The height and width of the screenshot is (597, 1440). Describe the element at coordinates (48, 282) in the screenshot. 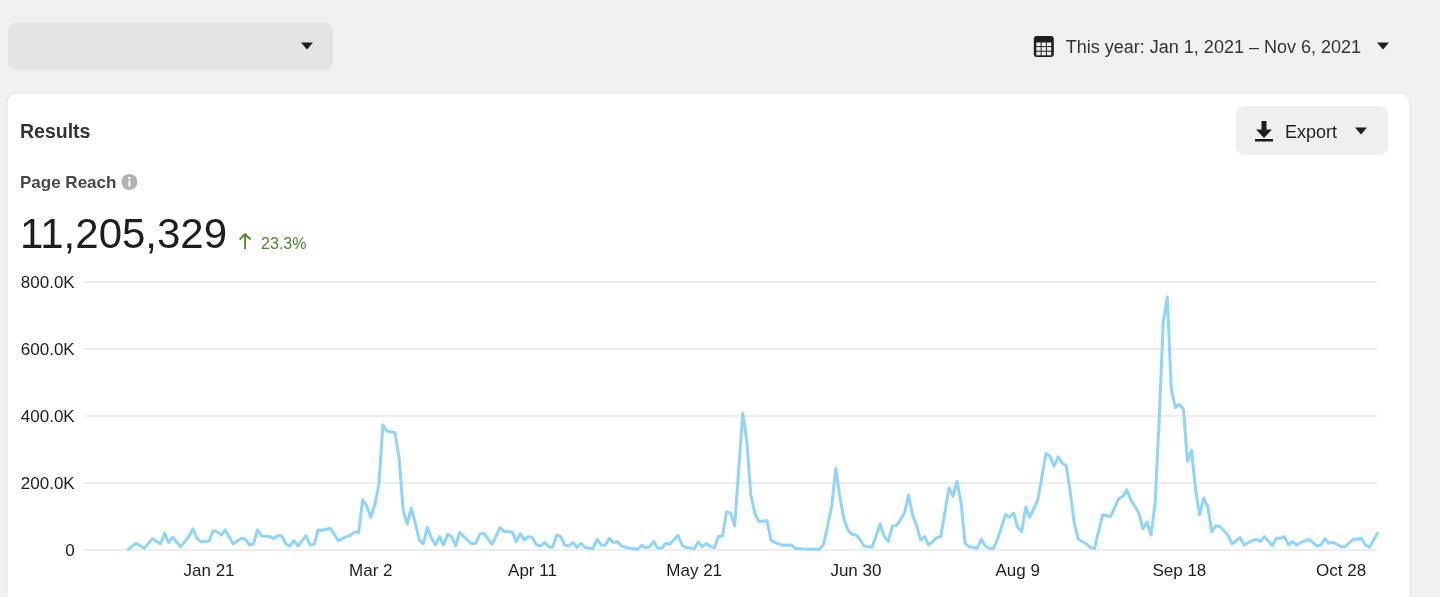

I see `y-tick-label: 800.0K` at that location.